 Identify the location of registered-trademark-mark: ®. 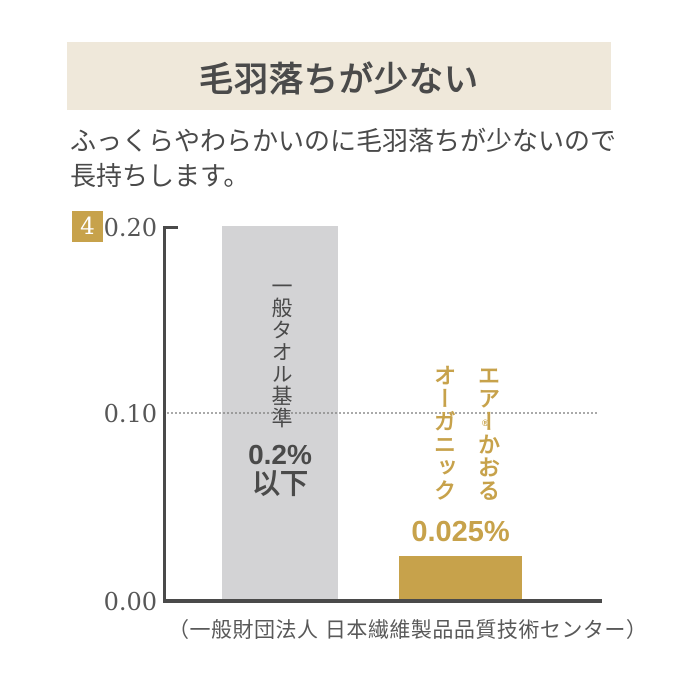
(485, 423).